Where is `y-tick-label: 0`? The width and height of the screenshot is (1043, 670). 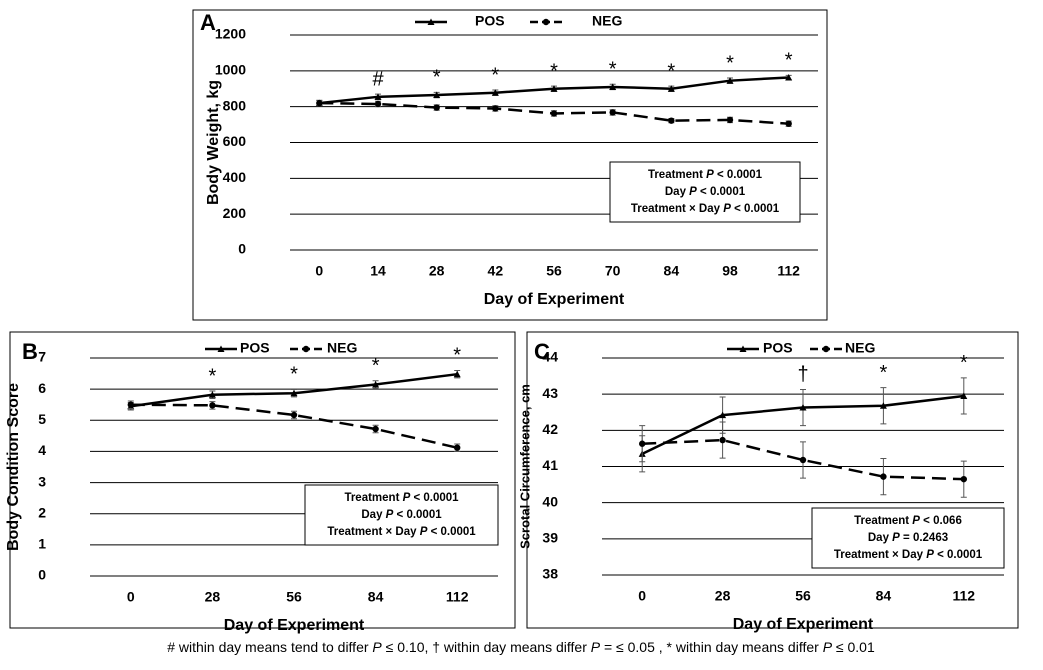 y-tick-label: 0 is located at coordinates (242, 249).